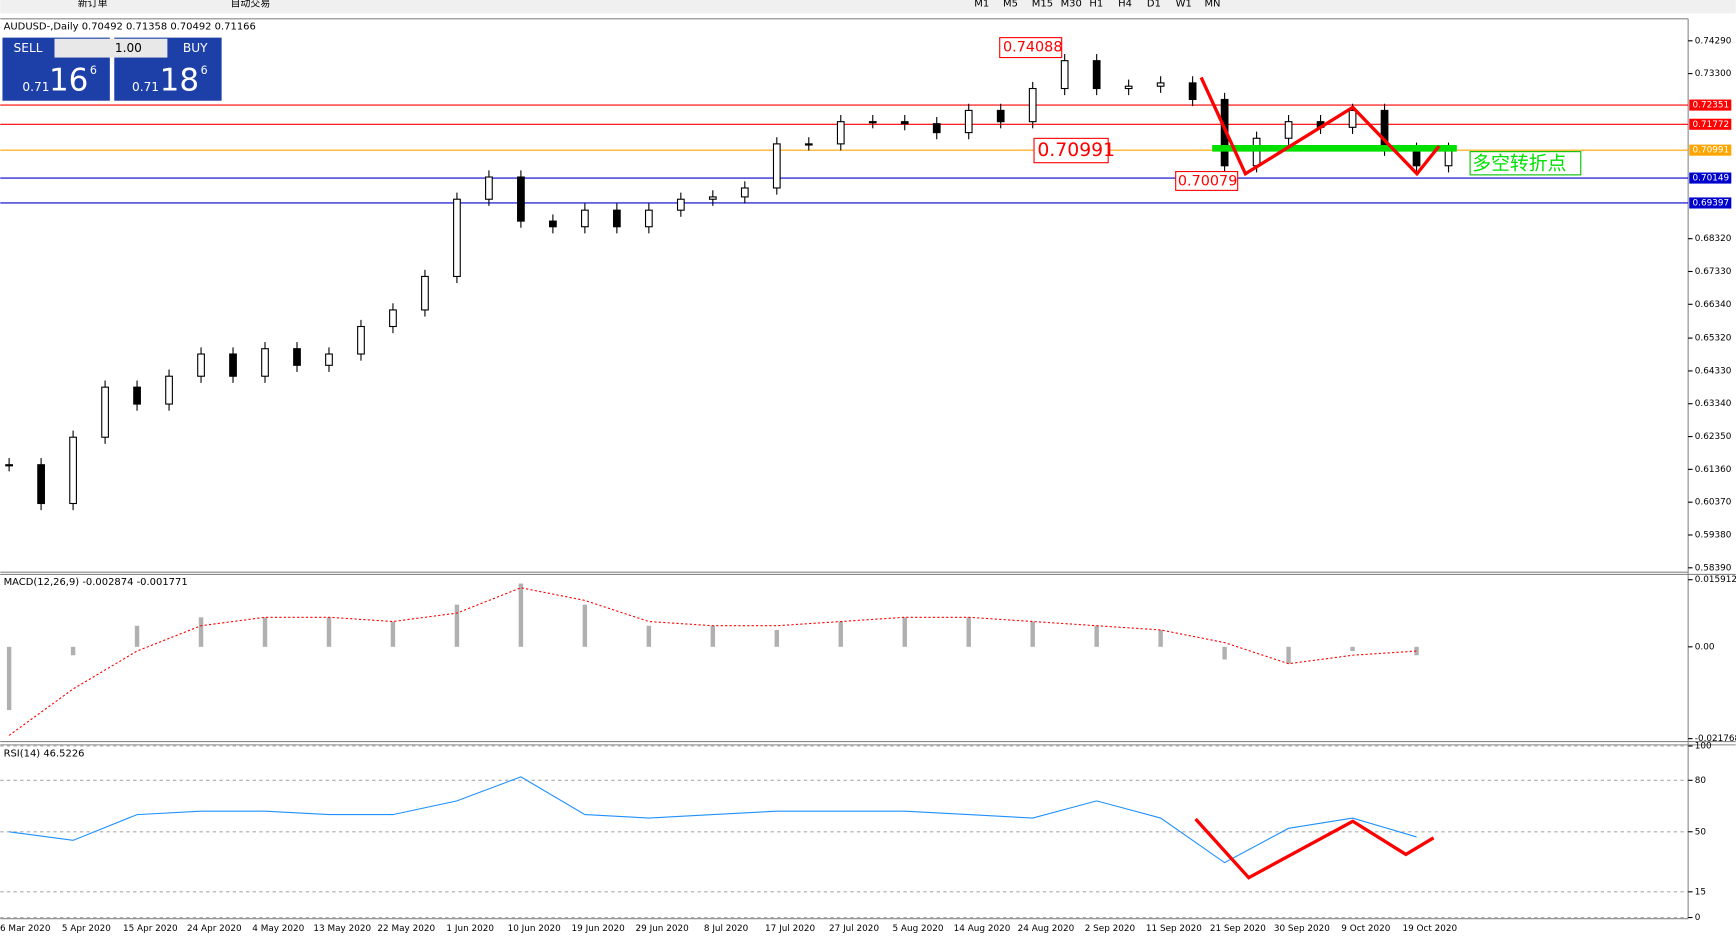 Image resolution: width=1736 pixels, height=943 pixels. Describe the element at coordinates (1701, 832) in the screenshot. I see `y-tick-label: 50` at that location.